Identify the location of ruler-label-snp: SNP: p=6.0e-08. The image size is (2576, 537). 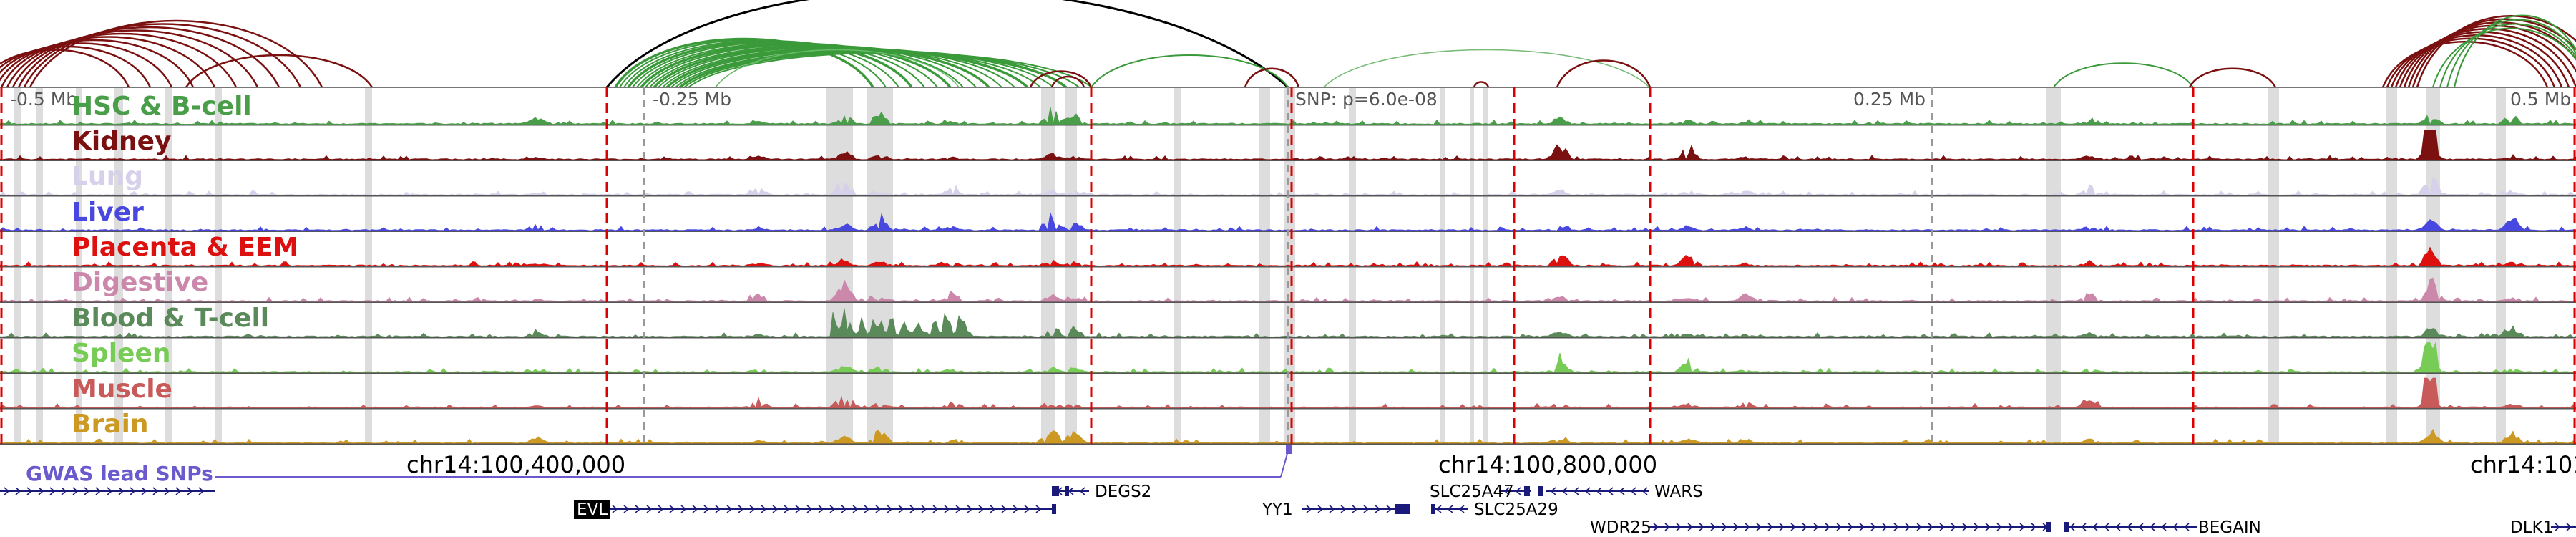
(1366, 99).